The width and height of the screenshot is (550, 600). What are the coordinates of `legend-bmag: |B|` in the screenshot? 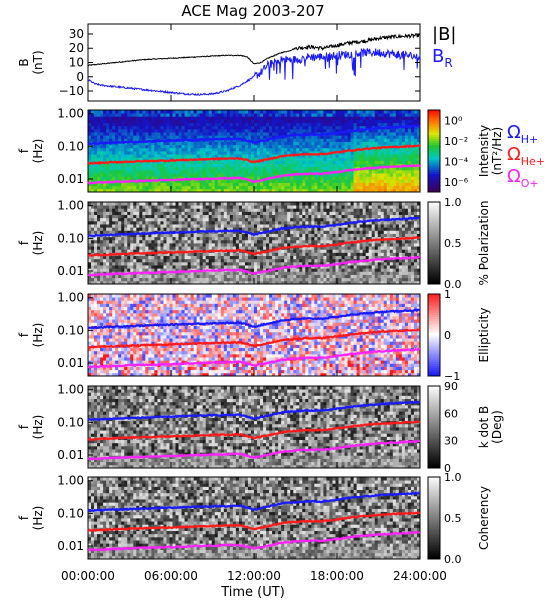 It's located at (444, 34).